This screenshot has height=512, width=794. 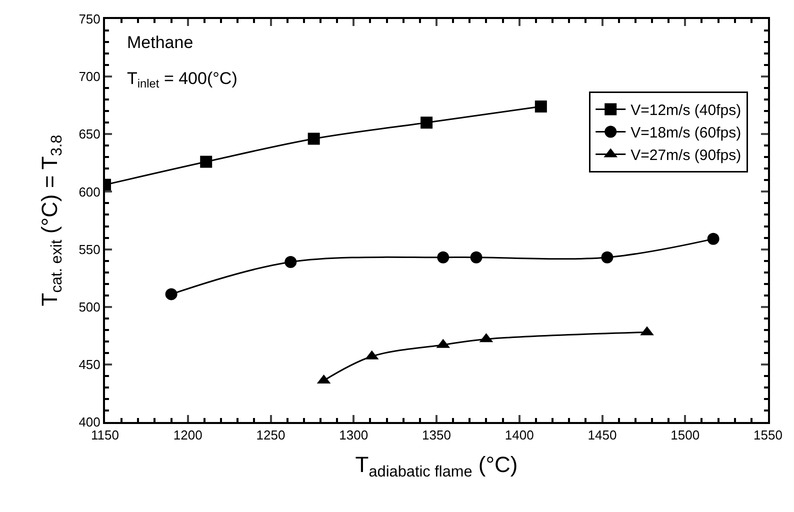 I want to click on annotation: Methane, so click(x=160, y=42).